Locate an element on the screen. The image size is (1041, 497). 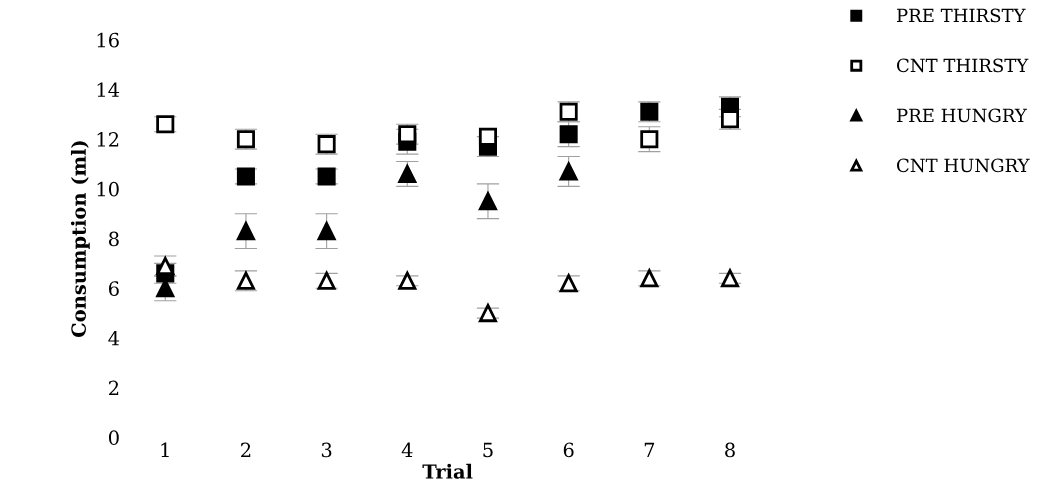
x-tick-label: 2 is located at coordinates (246, 449).